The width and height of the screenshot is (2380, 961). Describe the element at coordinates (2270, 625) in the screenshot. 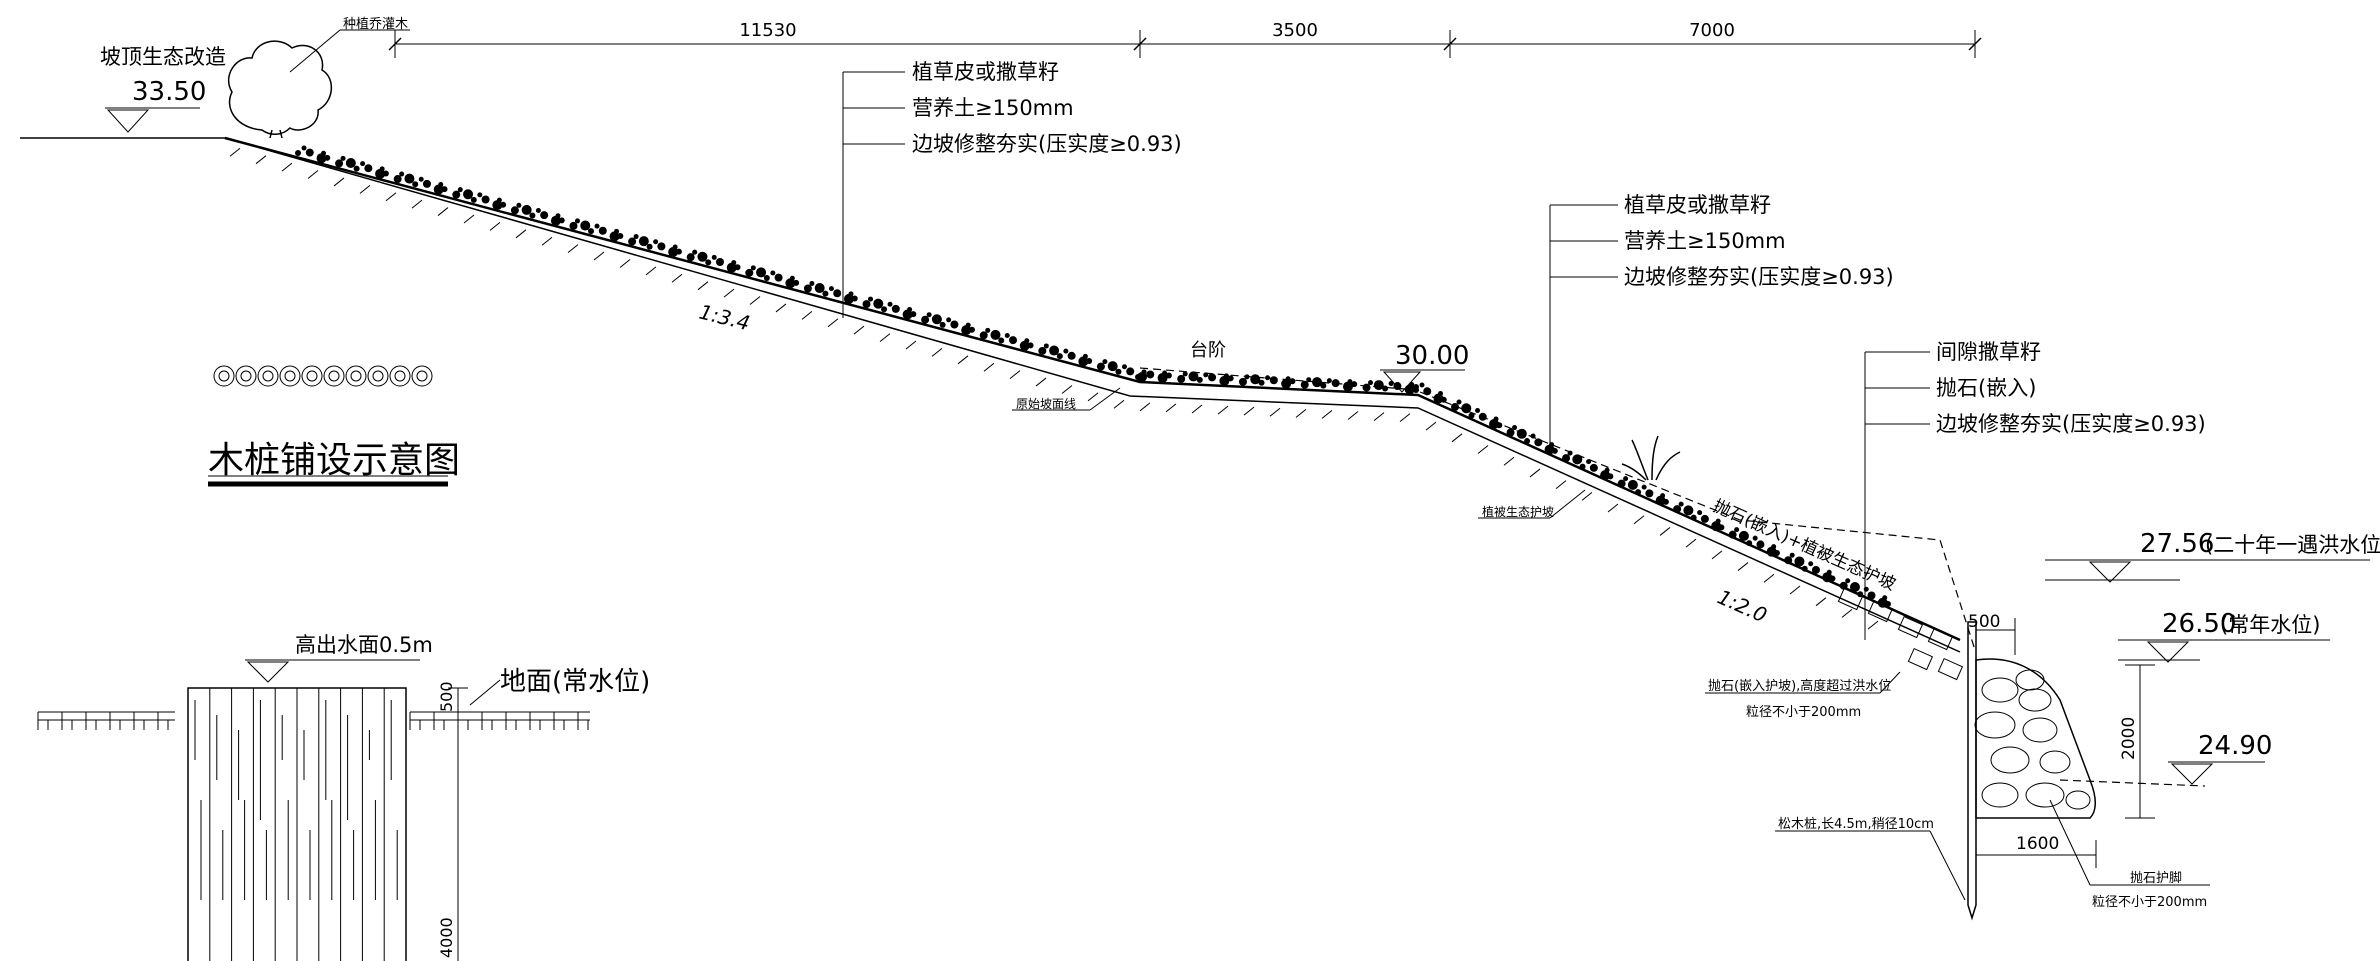

I see `normal-level-label: (常年水位)` at that location.